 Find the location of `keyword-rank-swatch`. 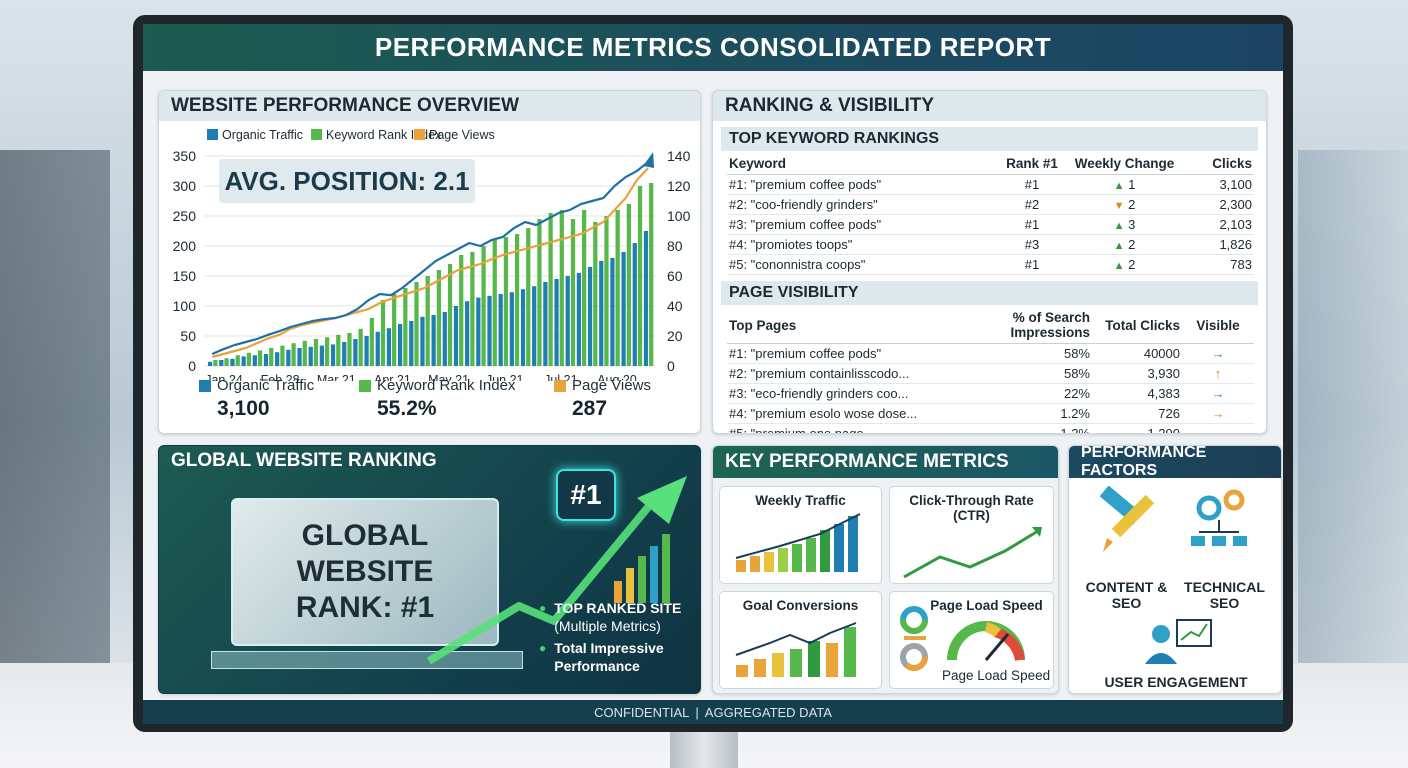

keyword-rank-swatch is located at coordinates (365, 385).